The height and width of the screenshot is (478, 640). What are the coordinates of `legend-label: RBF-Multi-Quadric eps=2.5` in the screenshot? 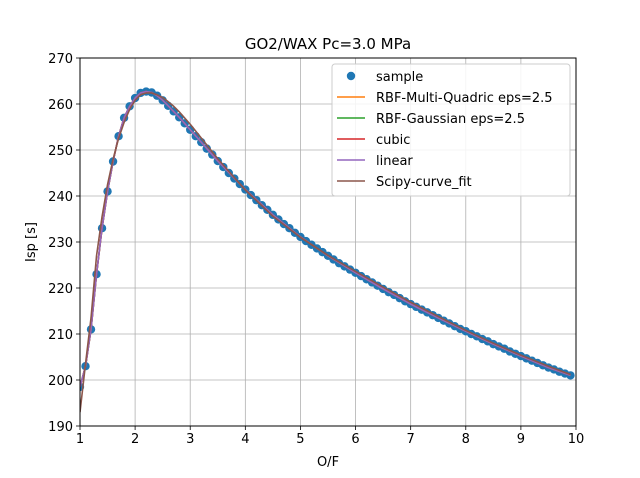 It's located at (464, 98).